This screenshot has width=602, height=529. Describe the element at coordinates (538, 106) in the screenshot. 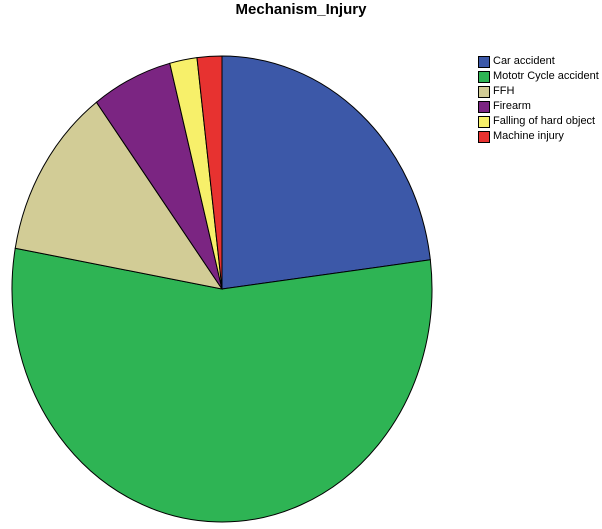

I see `legend-item-firearm: Firearm` at that location.